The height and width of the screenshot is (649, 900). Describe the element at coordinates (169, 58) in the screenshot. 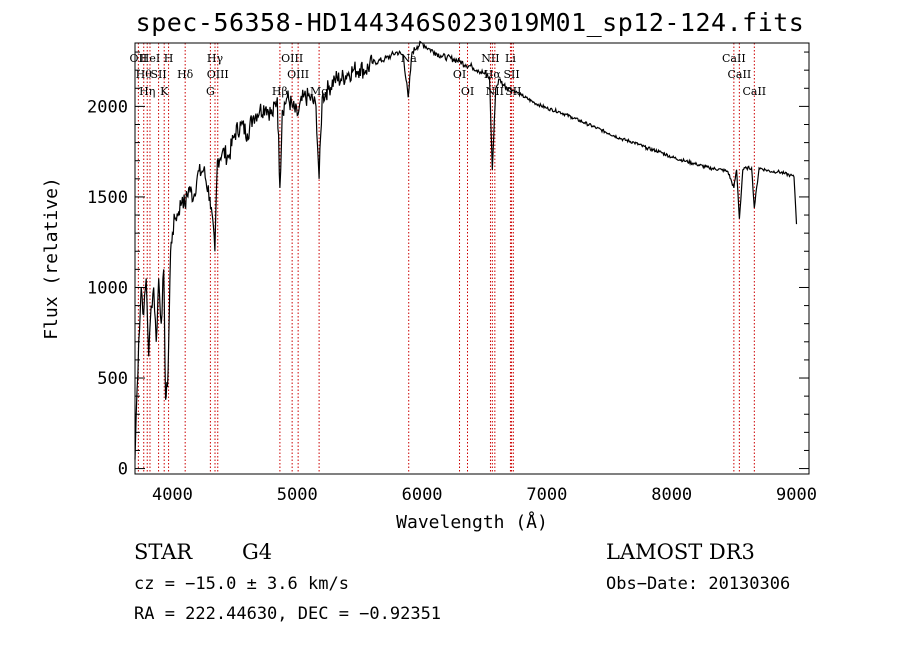

I see `line-marker-label: H` at that location.